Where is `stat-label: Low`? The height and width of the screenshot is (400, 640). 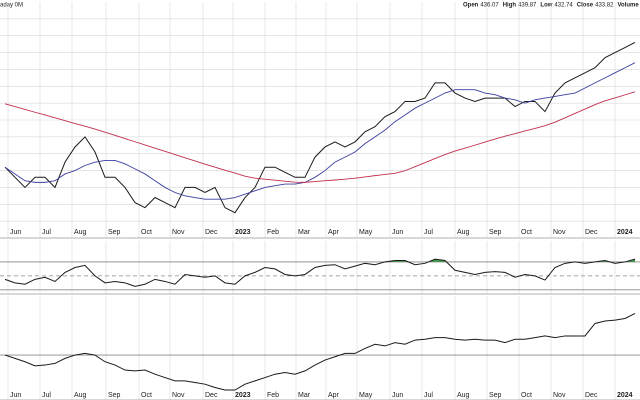
stat-label: Low is located at coordinates (546, 6).